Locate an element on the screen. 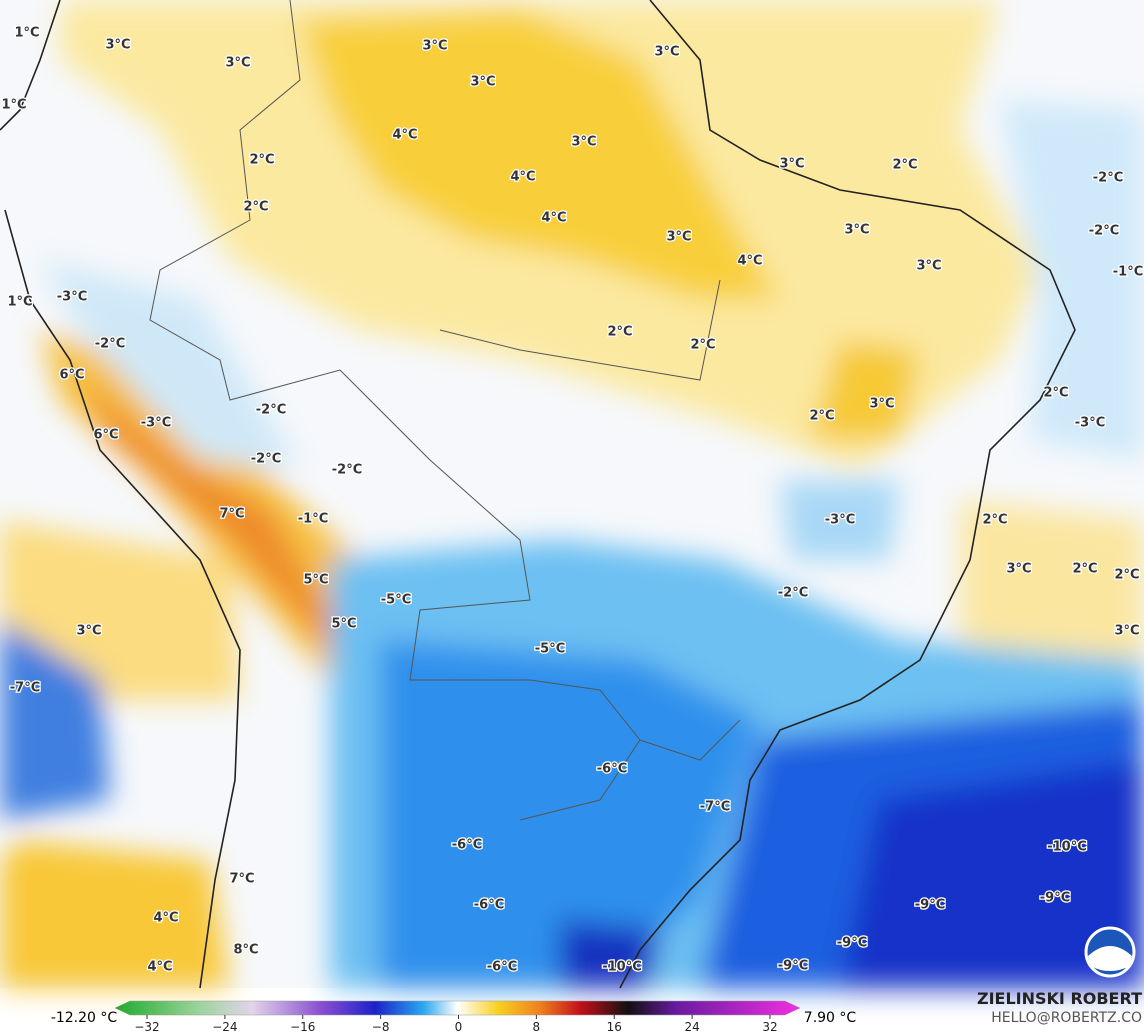  noaa-logo is located at coordinates (1110, 952).